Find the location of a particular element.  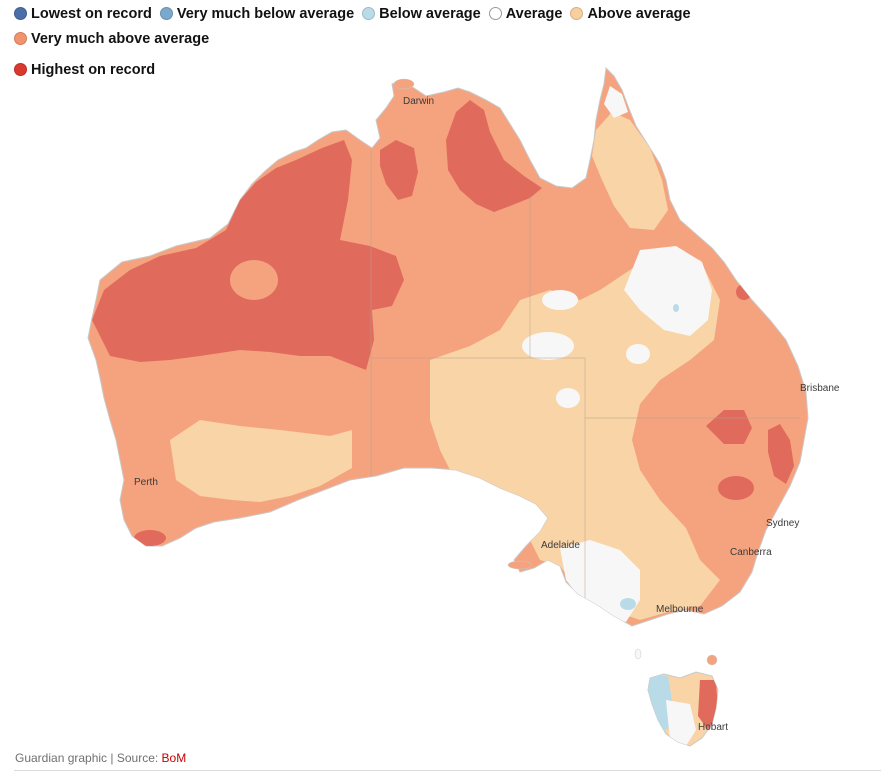

legend-item-below: Below average is located at coordinates (421, 13).